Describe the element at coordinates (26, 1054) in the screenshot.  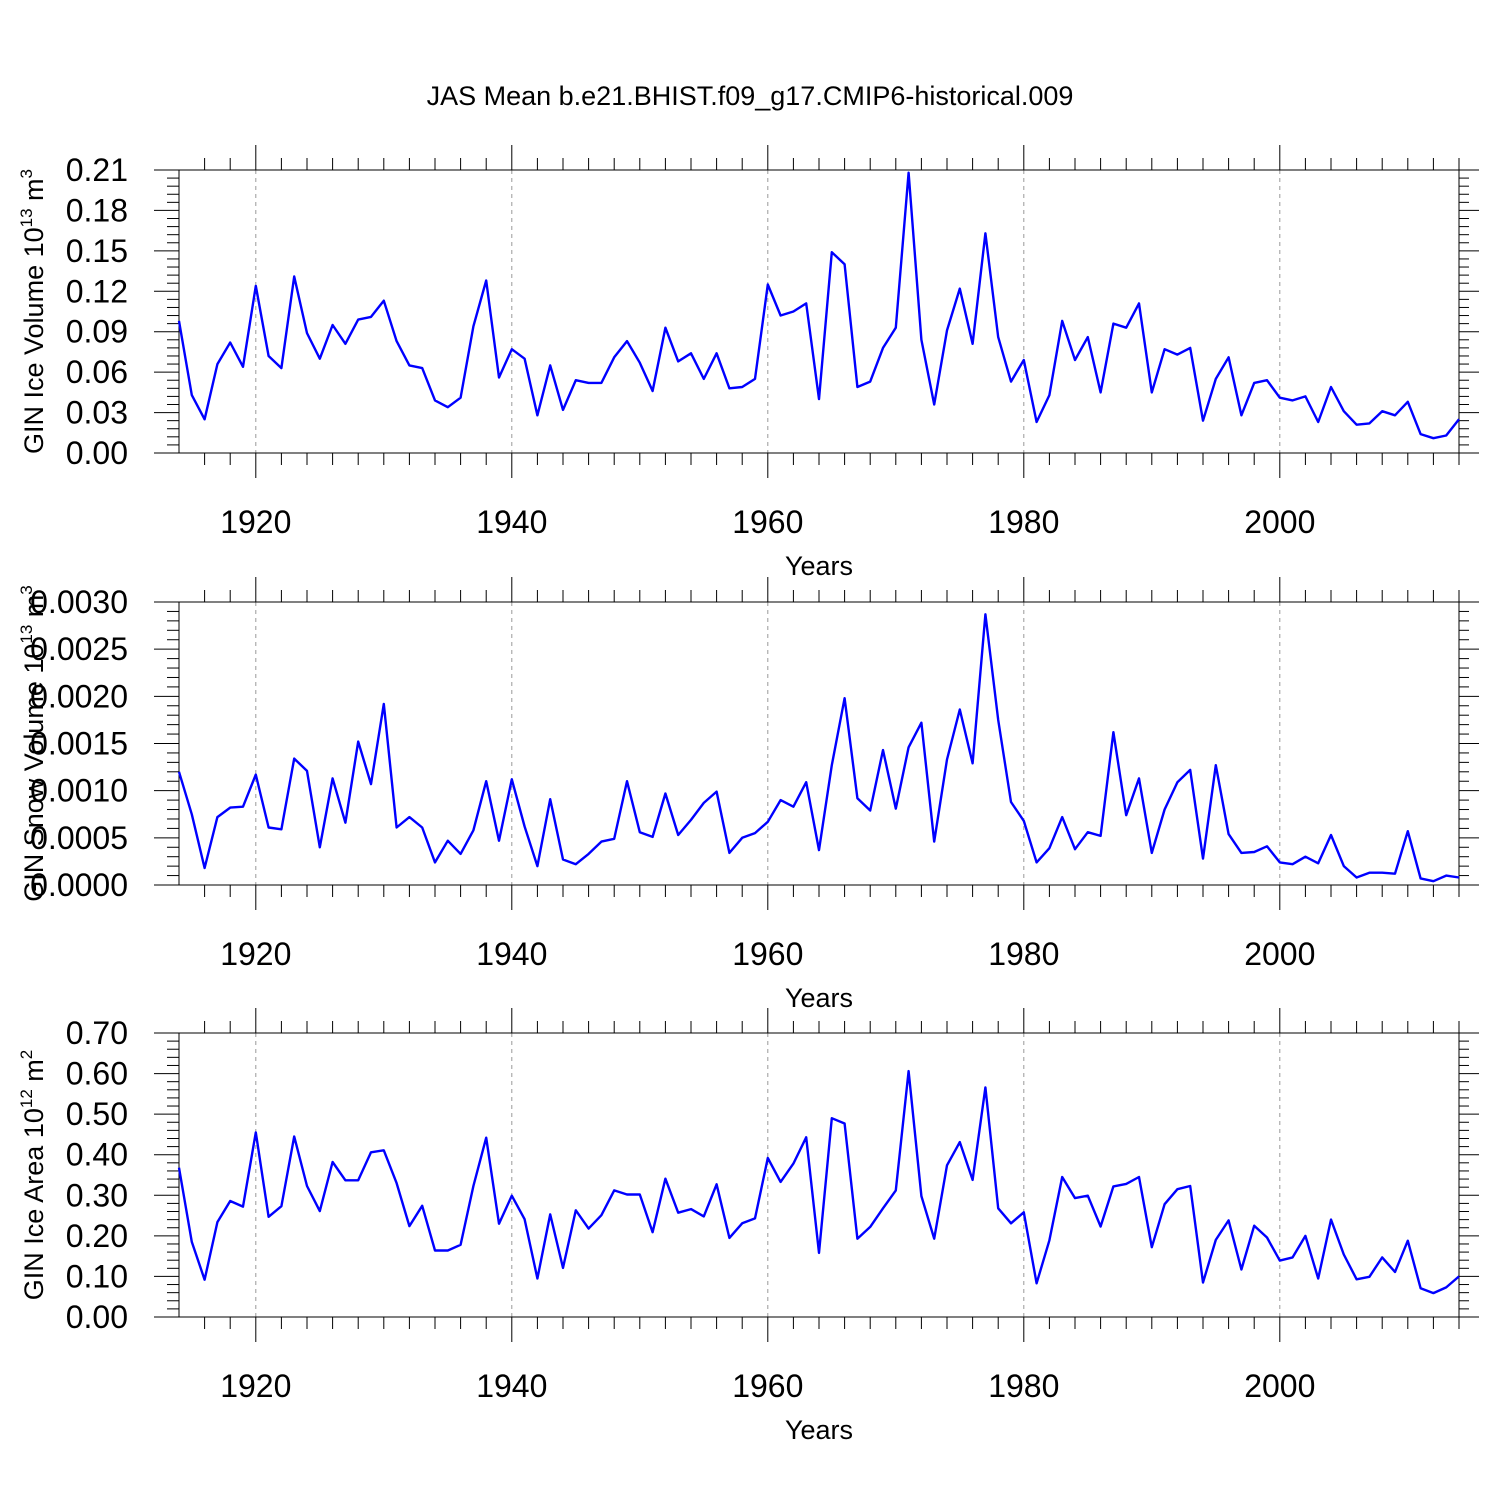
I see `y-axis-label-unit-exponent: 2` at that location.